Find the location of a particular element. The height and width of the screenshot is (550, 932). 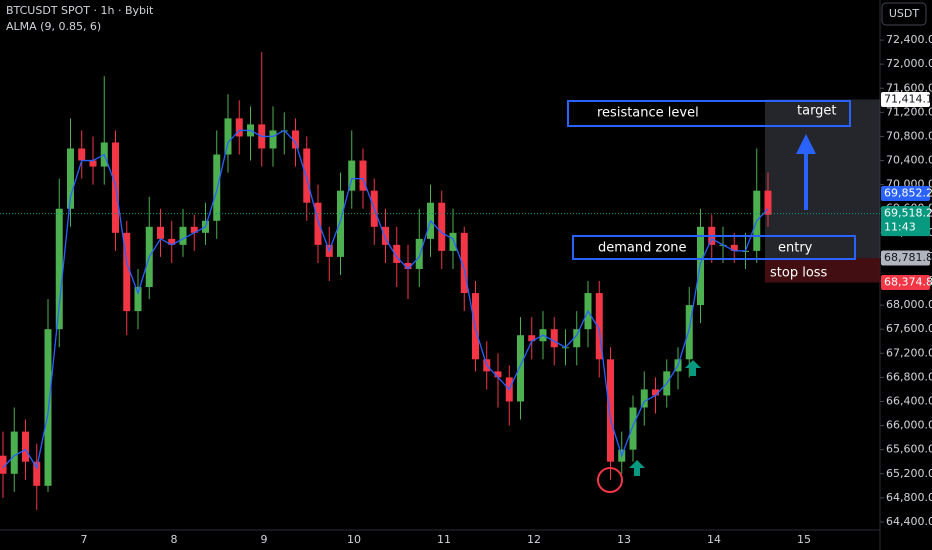

y-tick-label: 71,600.0 is located at coordinates (909, 87).